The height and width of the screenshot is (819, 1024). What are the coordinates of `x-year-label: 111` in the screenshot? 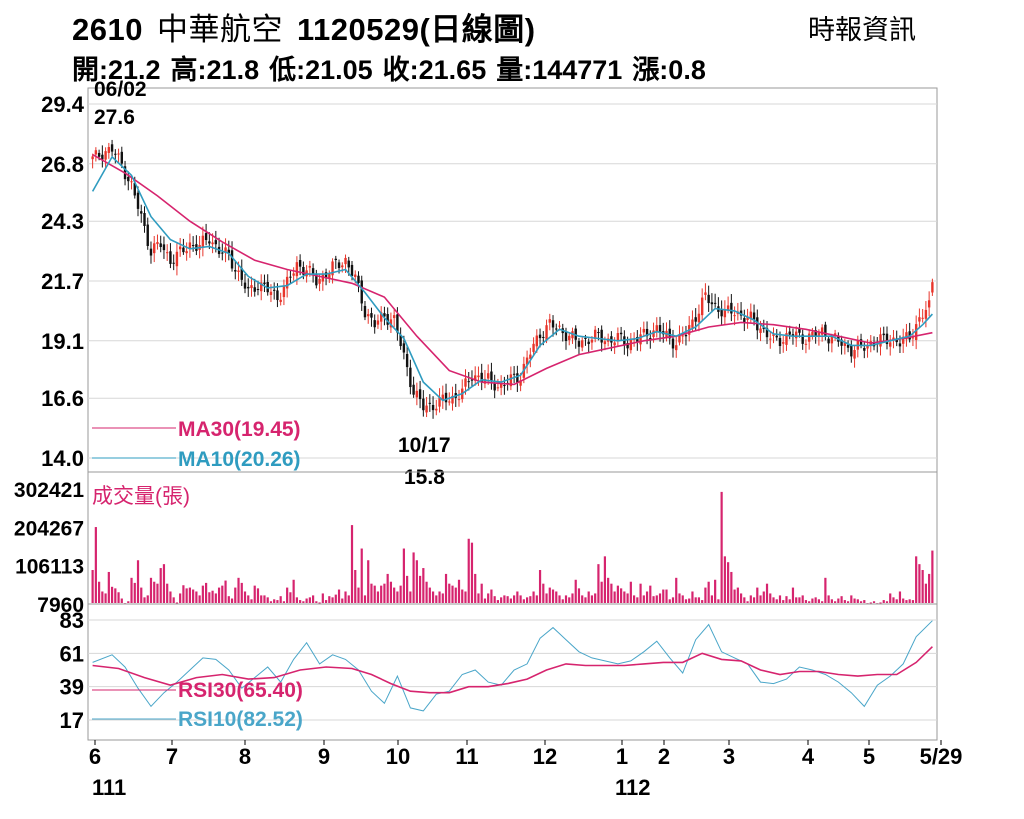 It's located at (109, 787).